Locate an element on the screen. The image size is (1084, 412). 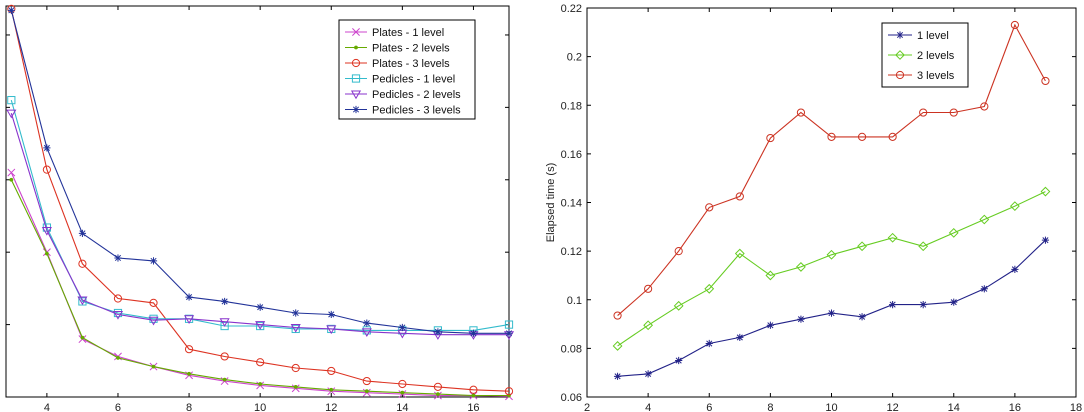
x-tick-label: 12 is located at coordinates (893, 407).